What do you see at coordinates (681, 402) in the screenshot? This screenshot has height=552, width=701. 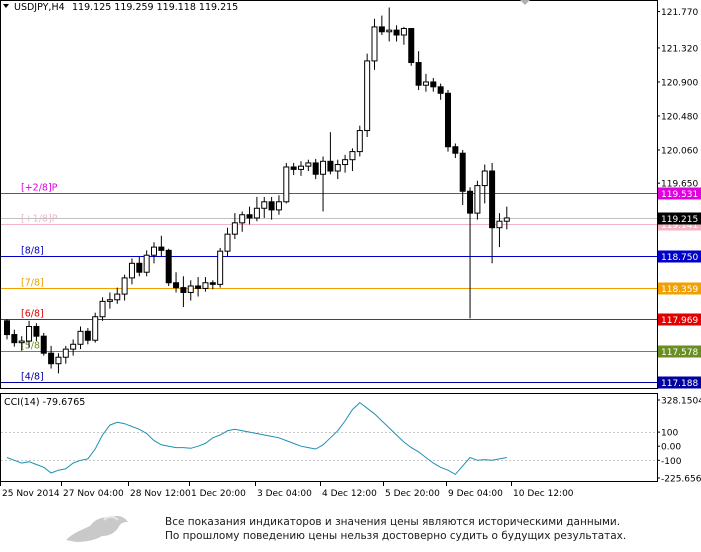 I see `cci-tick-label: 328.1504` at bounding box center [681, 402].